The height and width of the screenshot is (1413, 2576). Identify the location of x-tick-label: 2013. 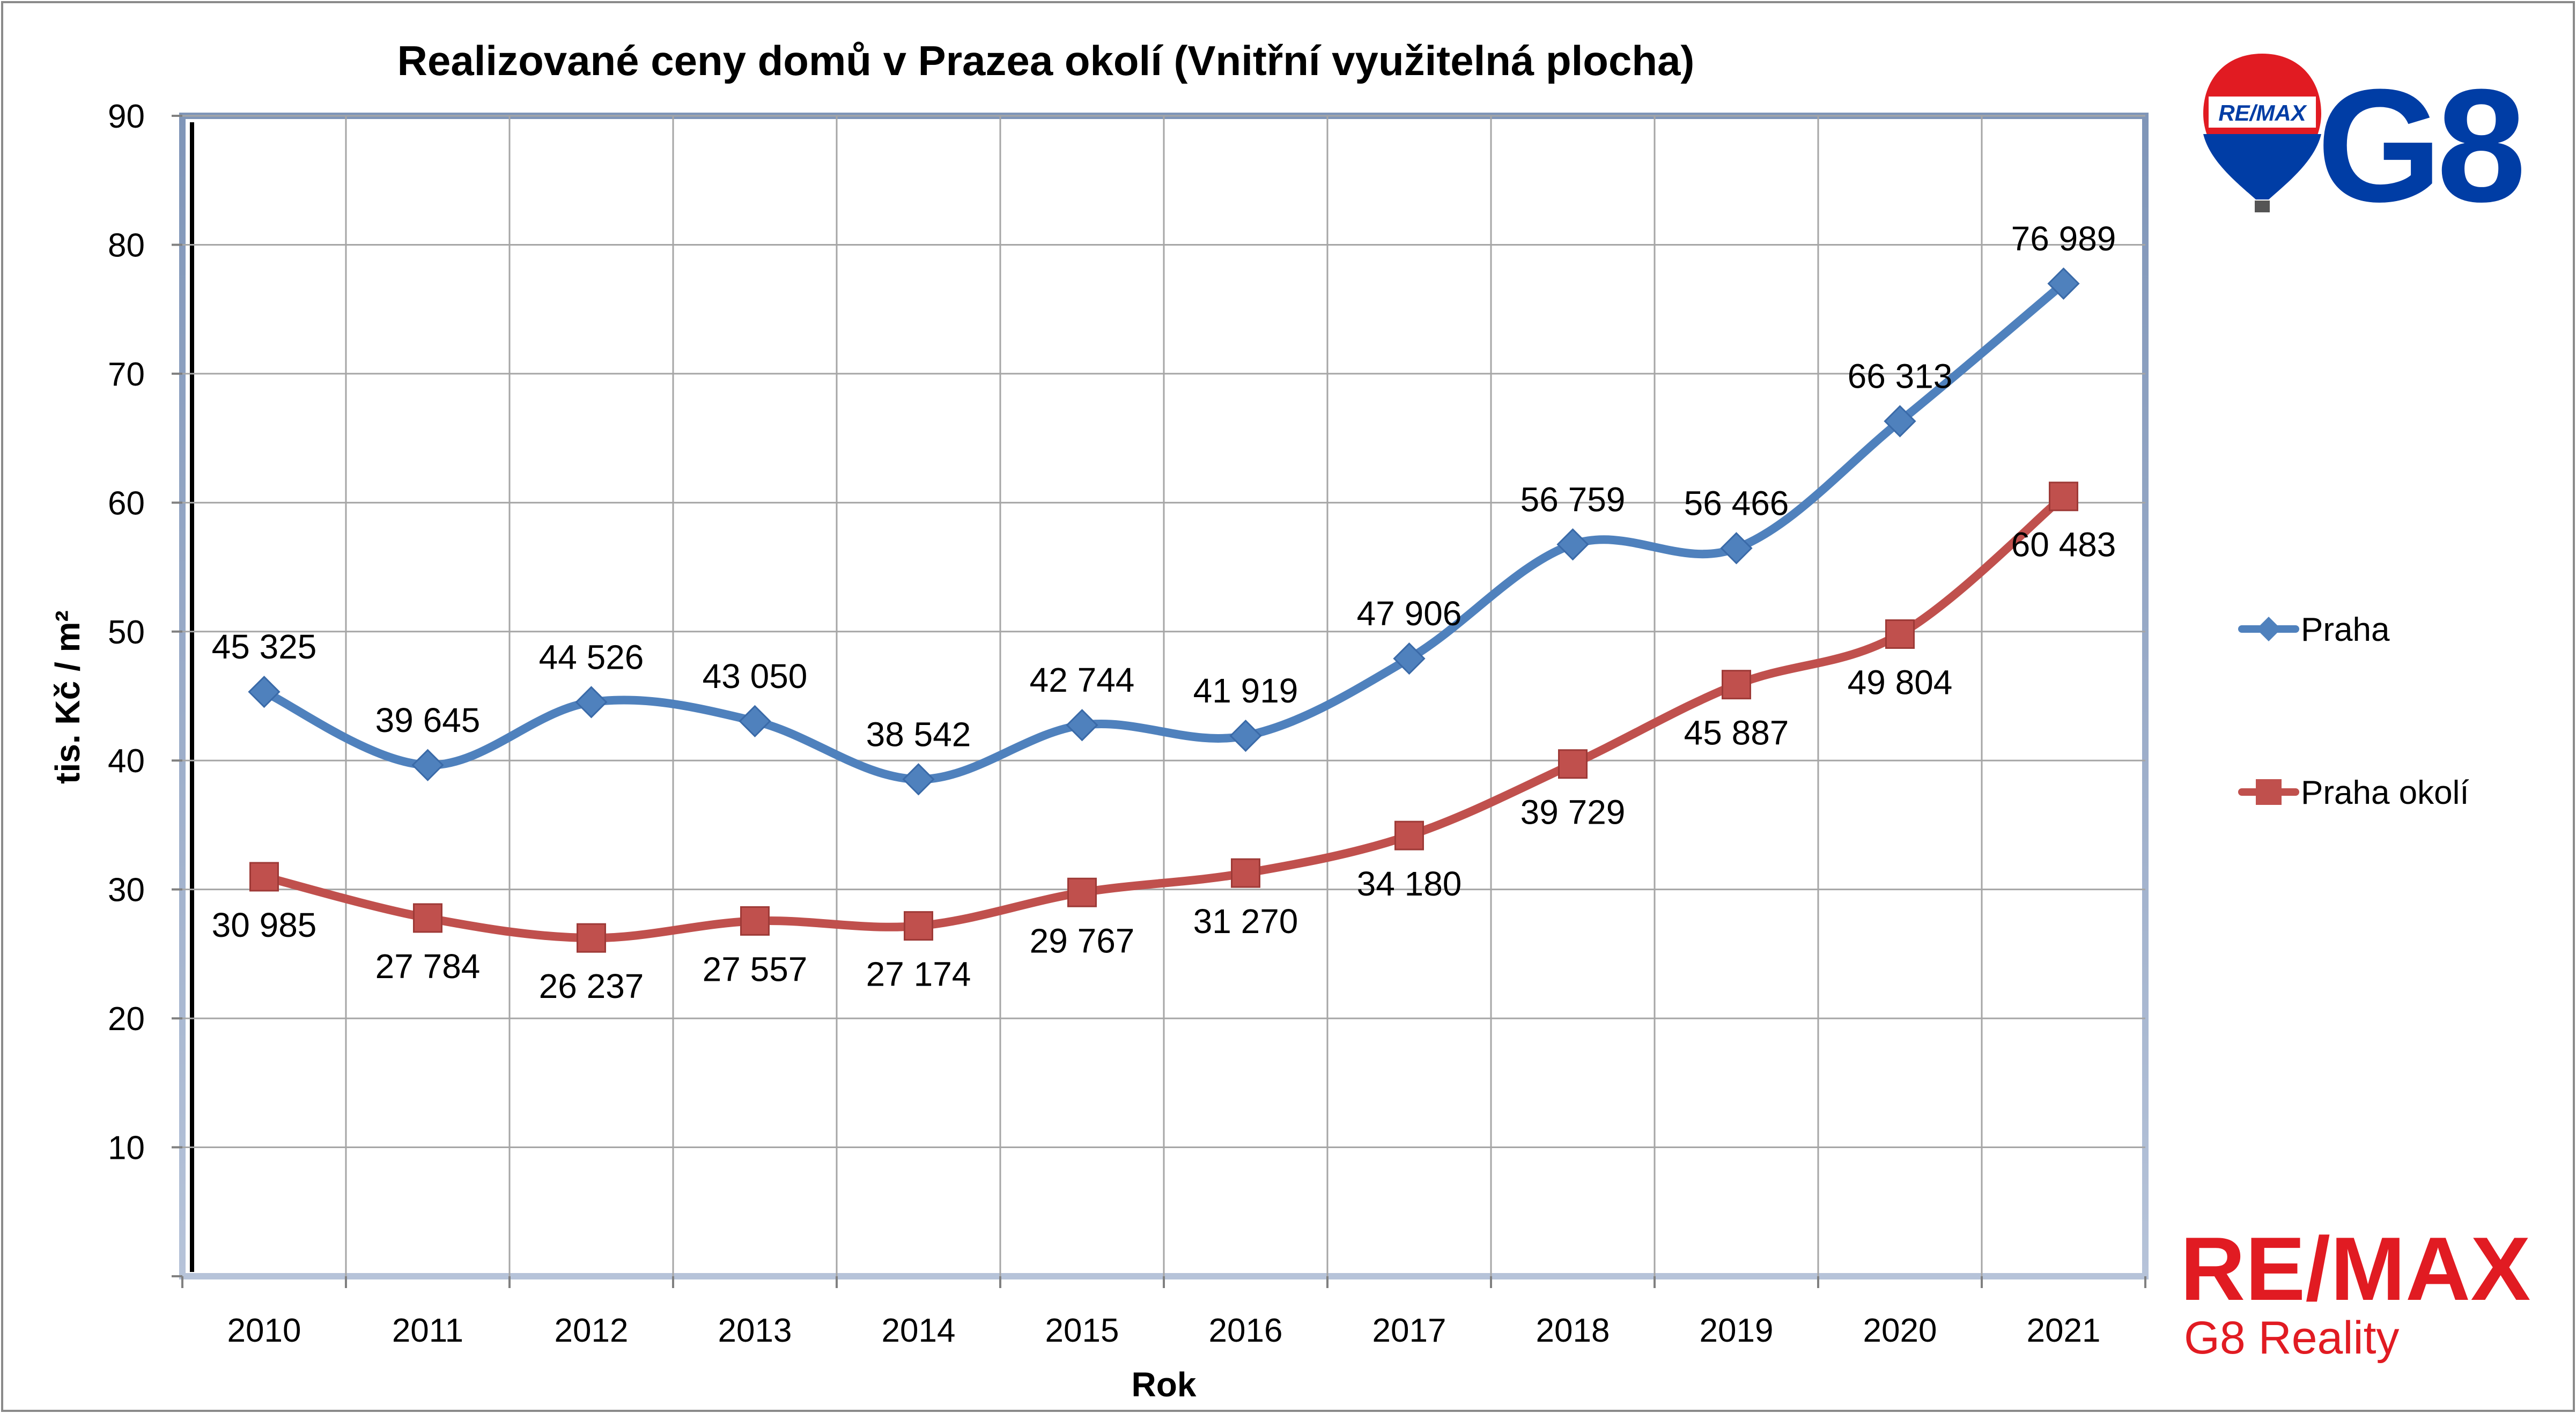
(755, 1330).